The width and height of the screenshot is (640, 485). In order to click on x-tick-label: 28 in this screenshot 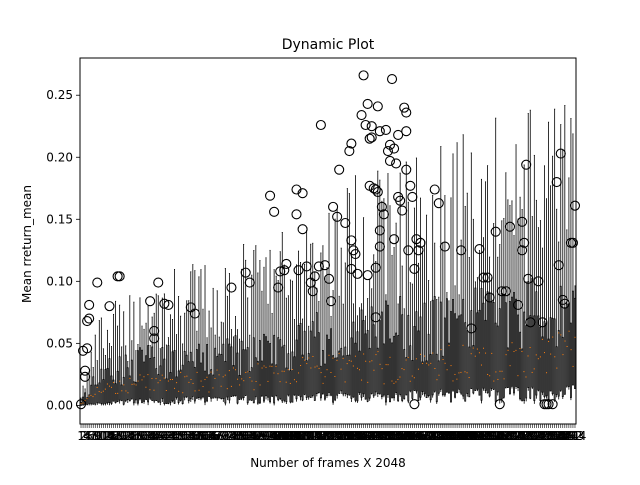, I will do `click(135, 436)`.